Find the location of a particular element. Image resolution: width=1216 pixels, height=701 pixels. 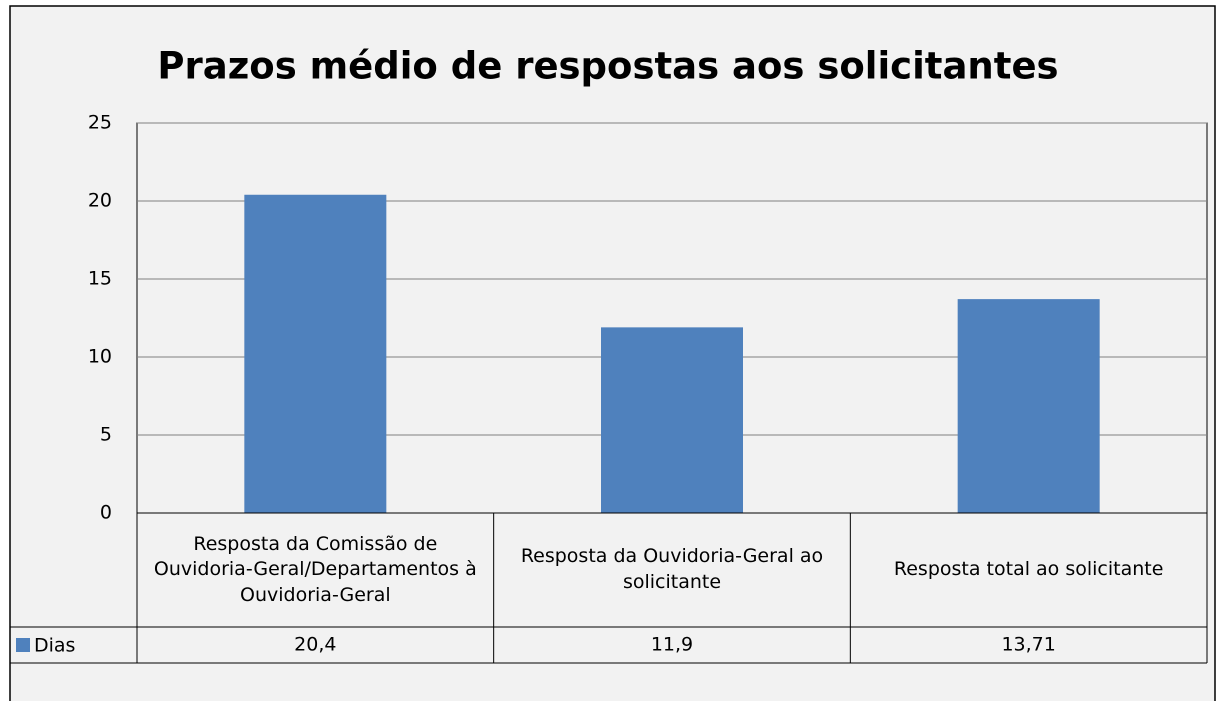

y-tick-label: 25 is located at coordinates (100, 123).